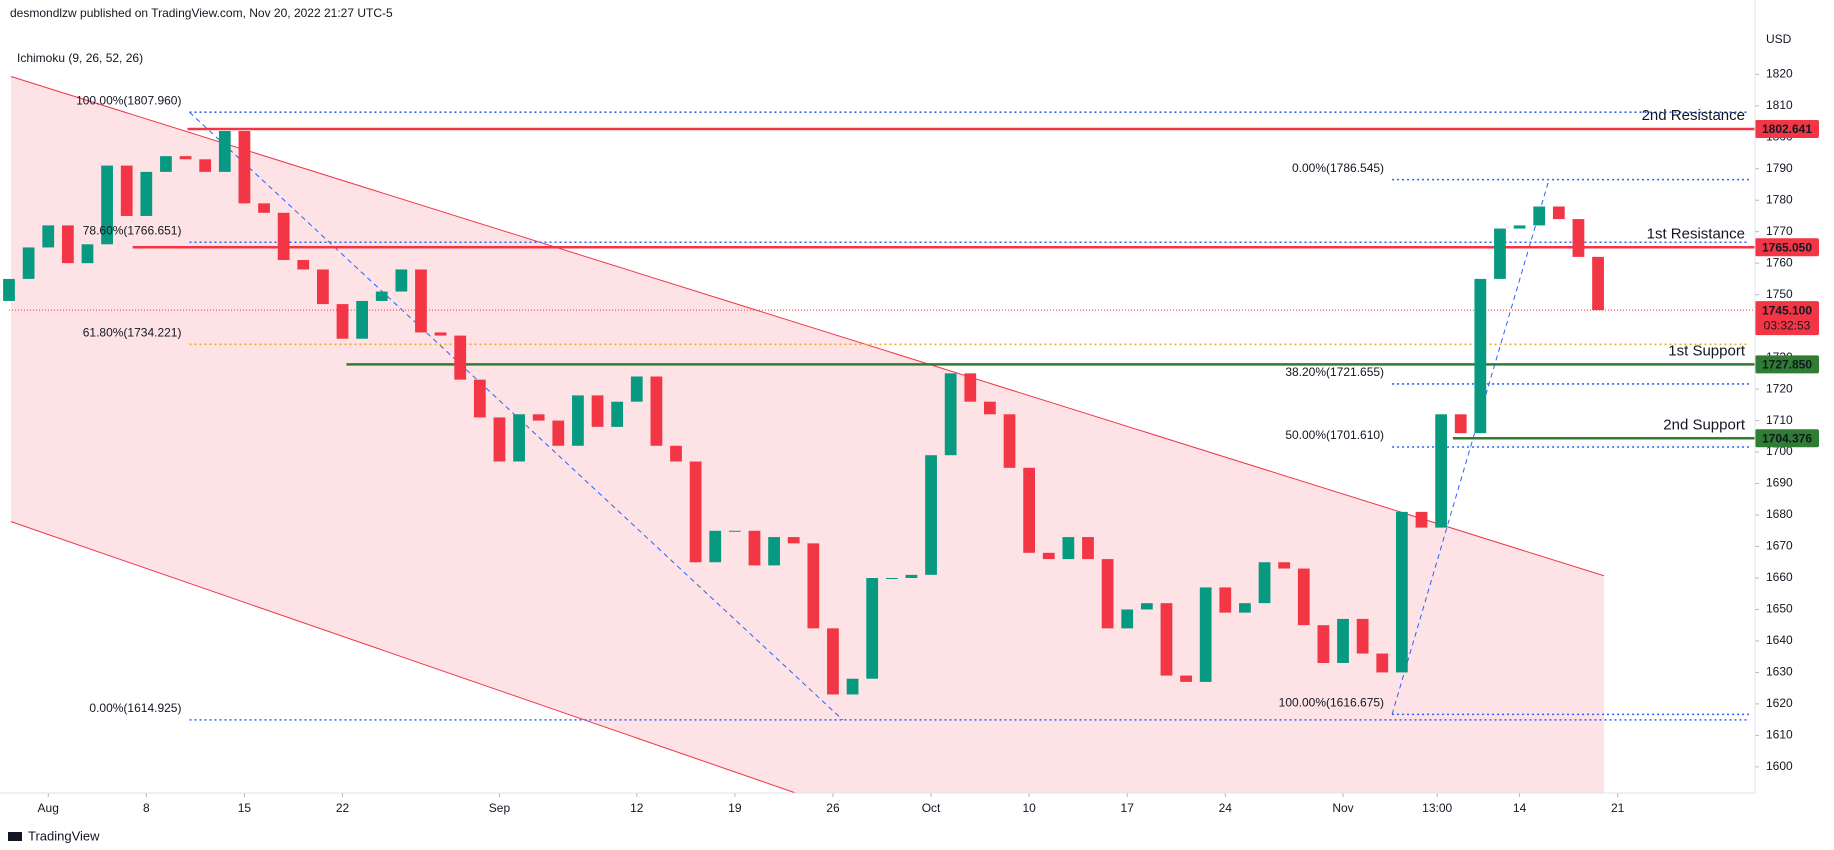 This screenshot has height=850, width=1834. Describe the element at coordinates (735, 808) in the screenshot. I see `x-tick-label: 19` at that location.